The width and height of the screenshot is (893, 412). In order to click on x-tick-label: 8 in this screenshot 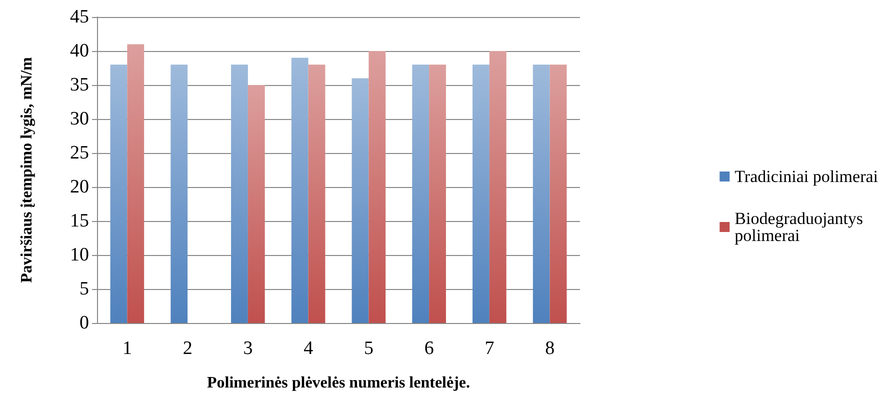, I will do `click(550, 348)`.